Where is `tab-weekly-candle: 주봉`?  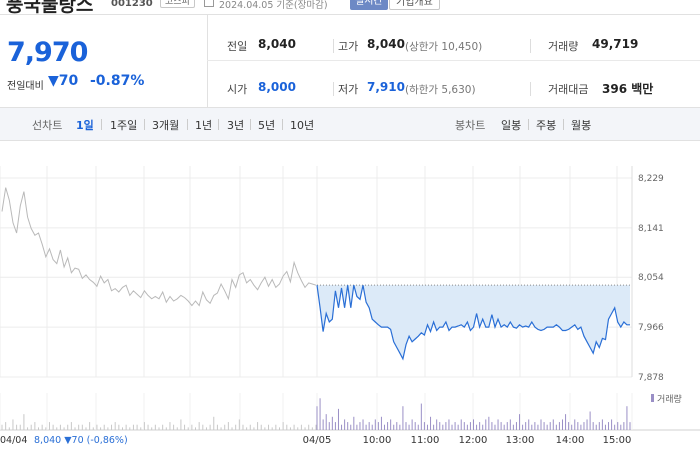 tab-weekly-candle: 주봉 is located at coordinates (546, 125).